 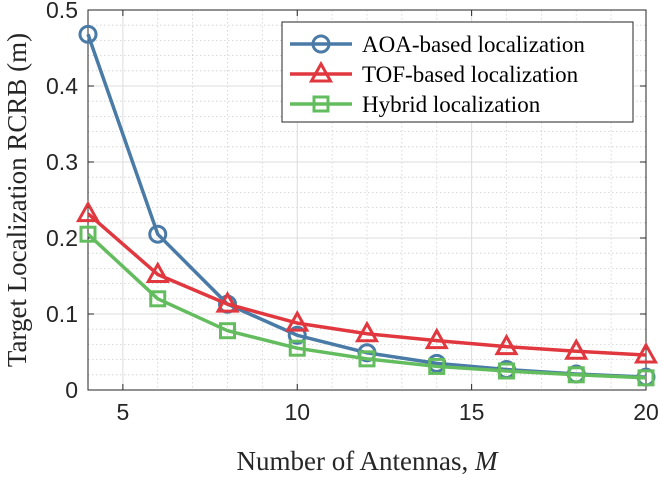 What do you see at coordinates (122, 412) in the screenshot?
I see `x-tick-label: 5` at bounding box center [122, 412].